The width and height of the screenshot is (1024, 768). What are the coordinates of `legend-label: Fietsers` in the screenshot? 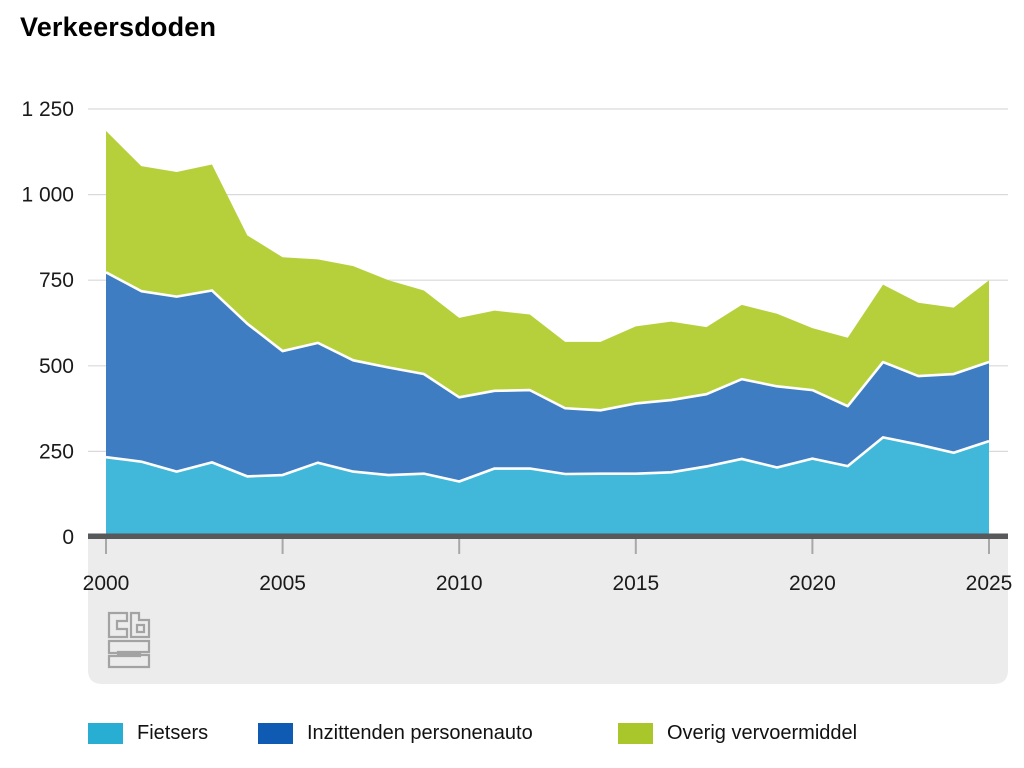 It's located at (173, 733).